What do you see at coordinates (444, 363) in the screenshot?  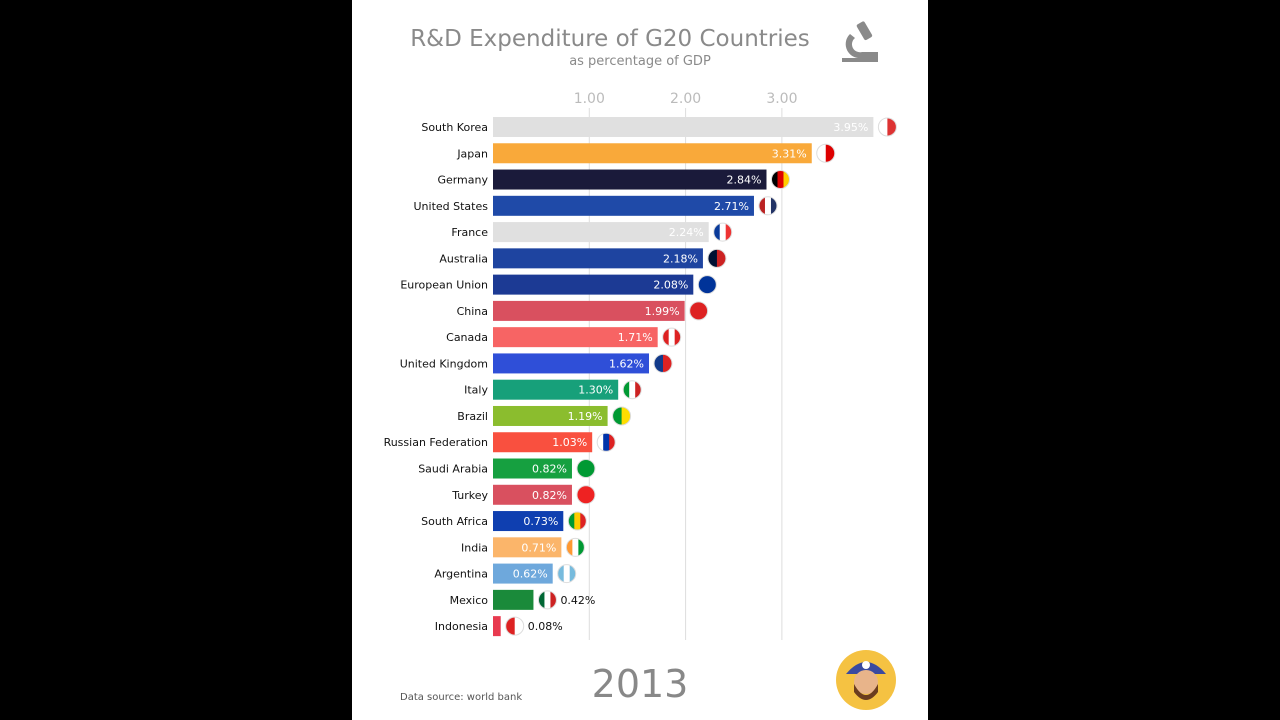 I see `category-label: United Kingdom` at bounding box center [444, 363].